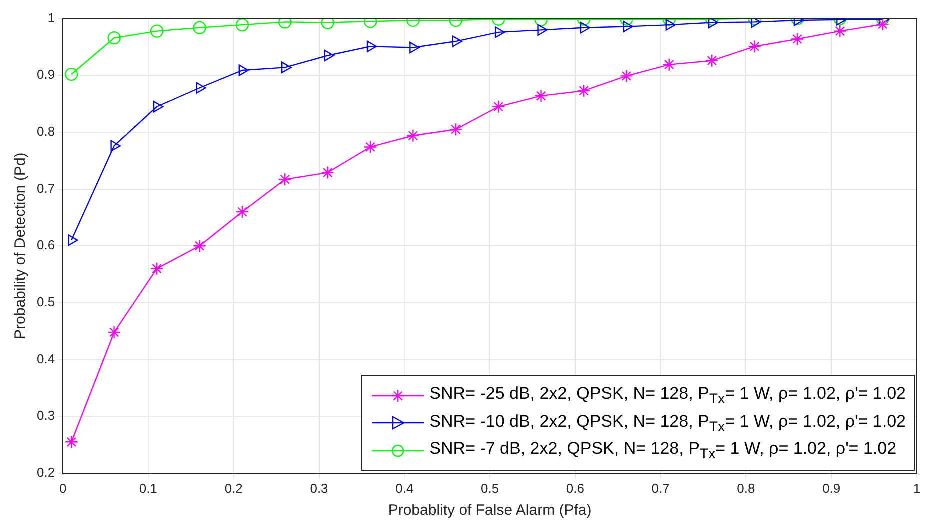 The image size is (929, 530). Describe the element at coordinates (46, 188) in the screenshot. I see `y-tick-label: 0.7` at that location.